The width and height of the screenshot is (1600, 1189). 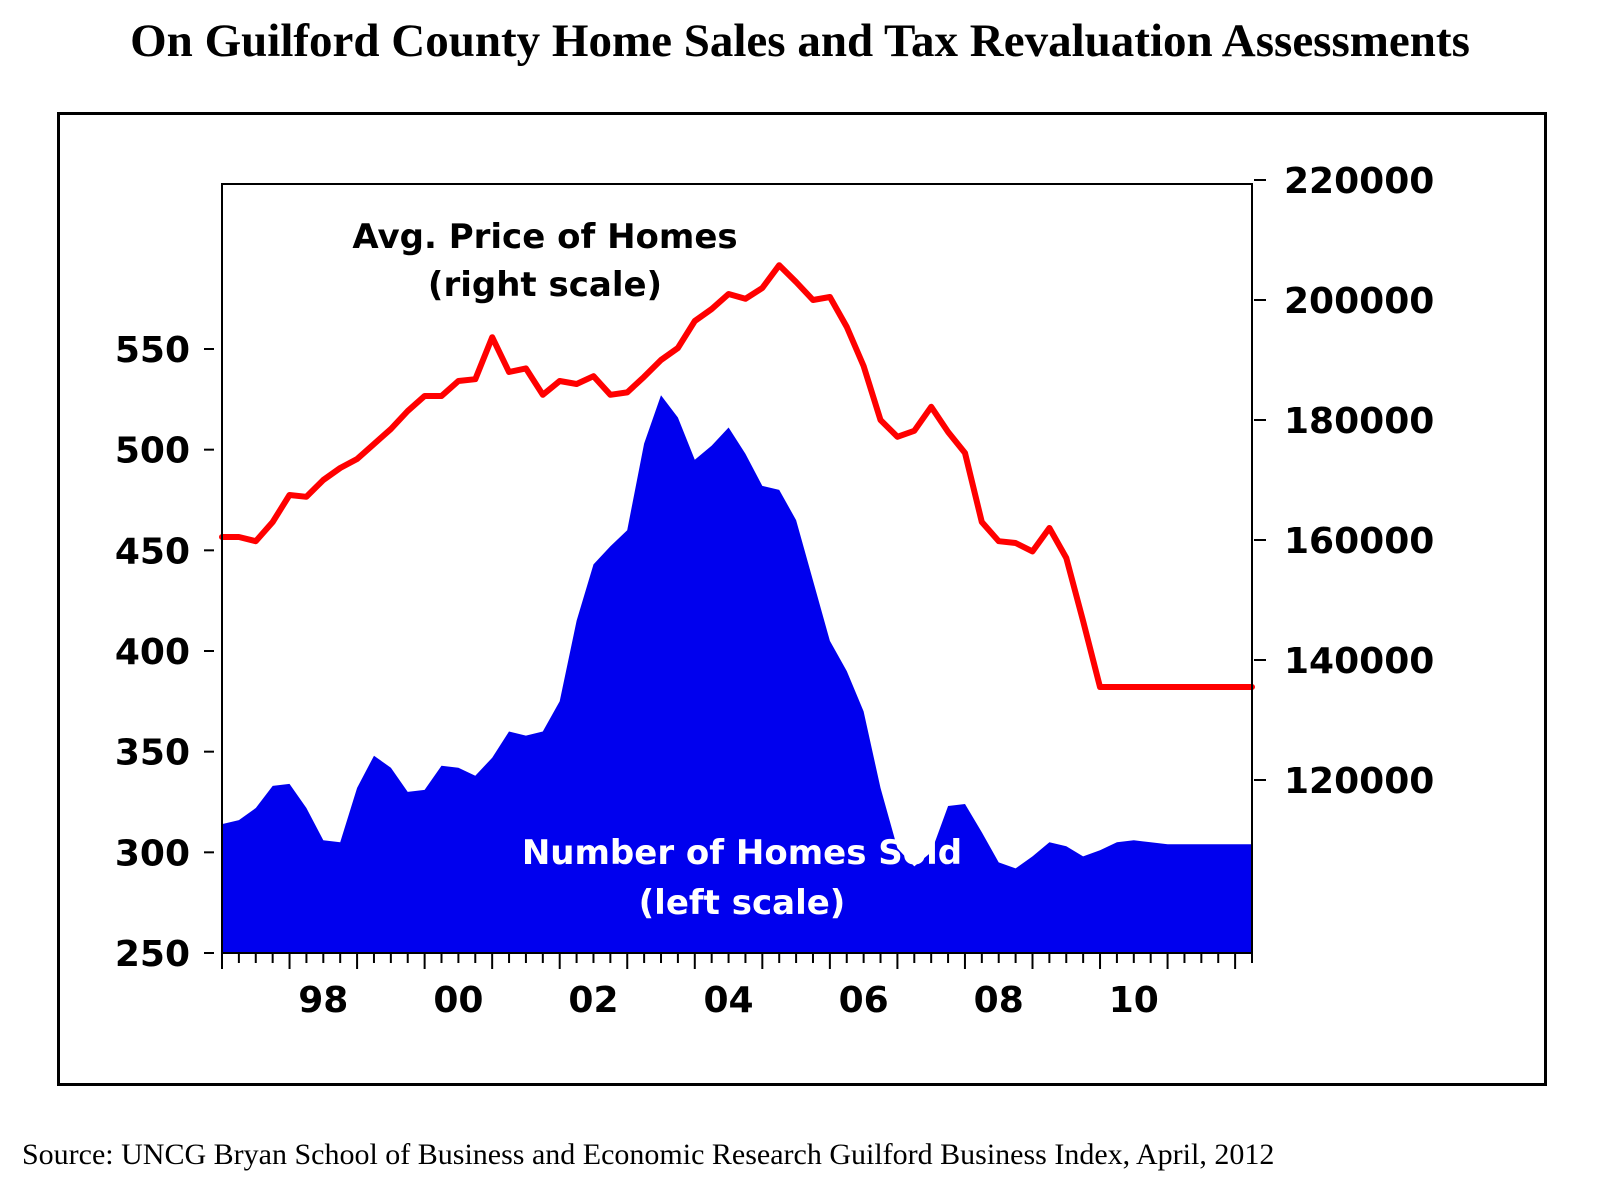 What do you see at coordinates (729, 1000) in the screenshot?
I see `x-tick-label: 04` at bounding box center [729, 1000].